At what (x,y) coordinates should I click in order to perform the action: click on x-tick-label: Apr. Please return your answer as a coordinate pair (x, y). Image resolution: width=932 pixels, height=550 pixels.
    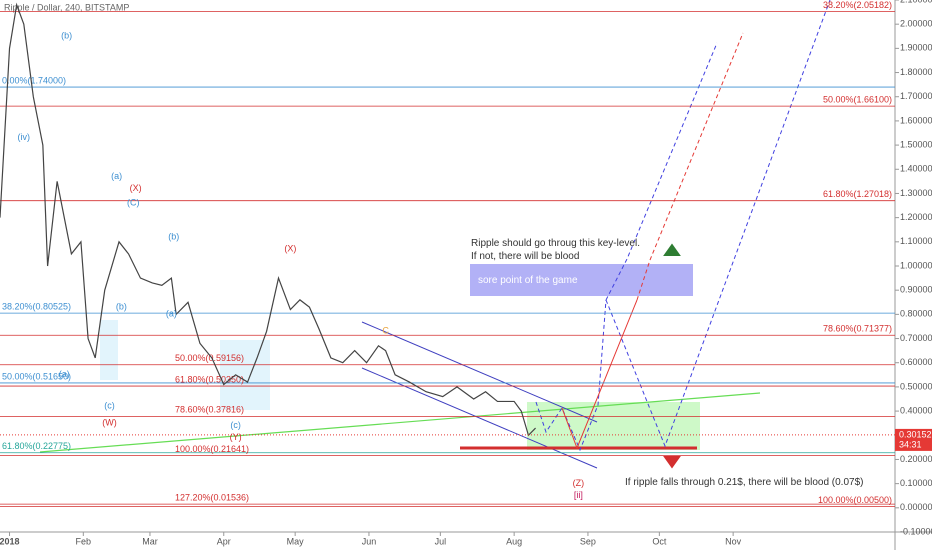
    Looking at the image, I should click on (224, 541).